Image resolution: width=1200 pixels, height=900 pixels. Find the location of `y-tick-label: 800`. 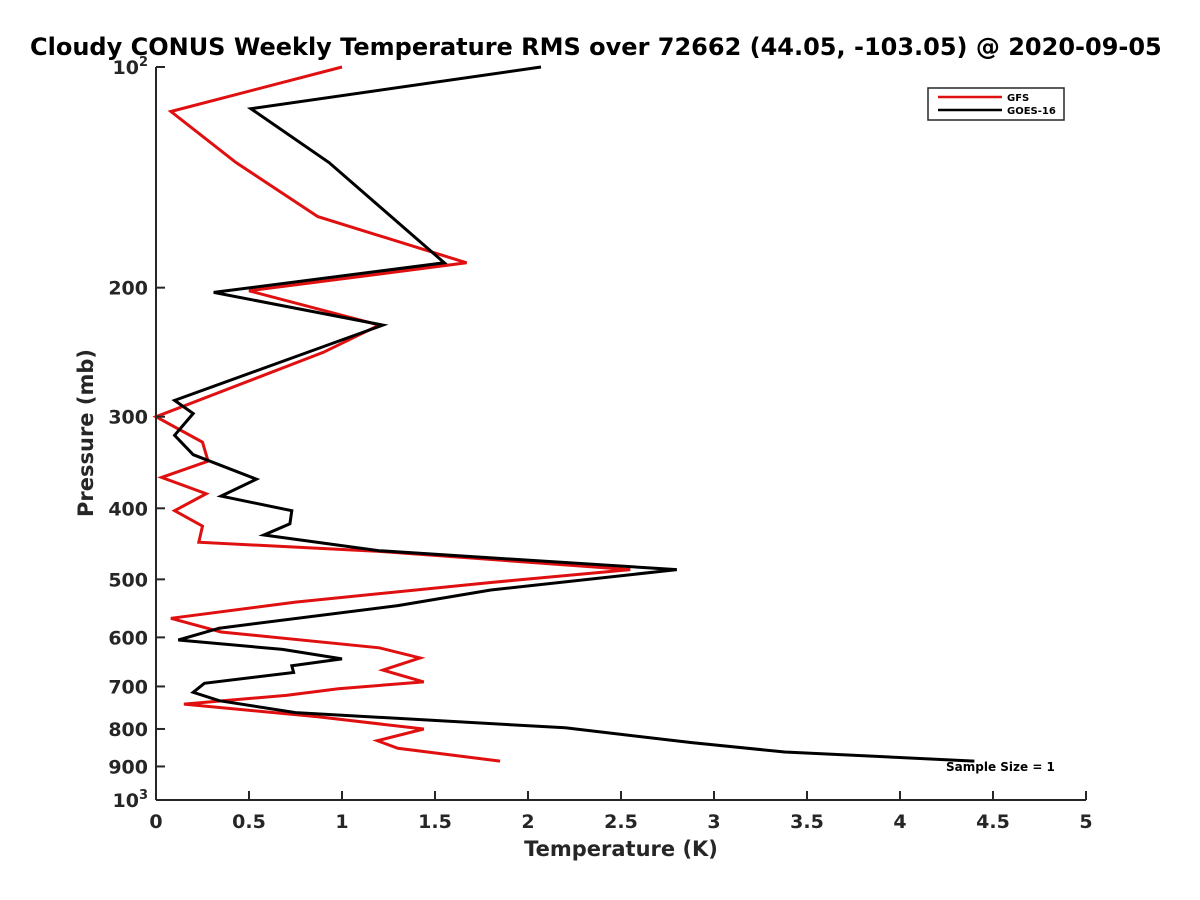

y-tick-label: 800 is located at coordinates (128, 730).